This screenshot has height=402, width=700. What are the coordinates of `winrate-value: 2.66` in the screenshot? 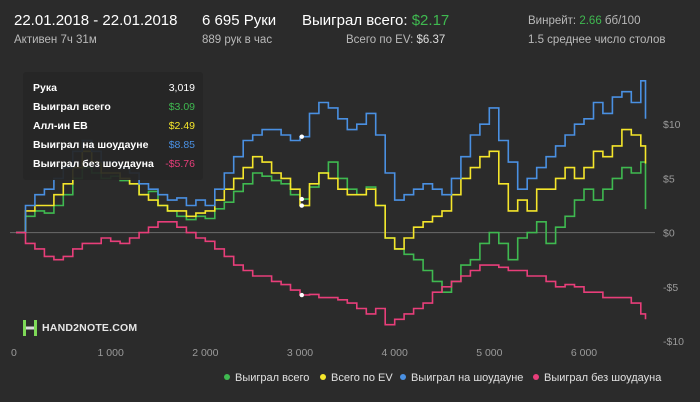 It's located at (590, 21).